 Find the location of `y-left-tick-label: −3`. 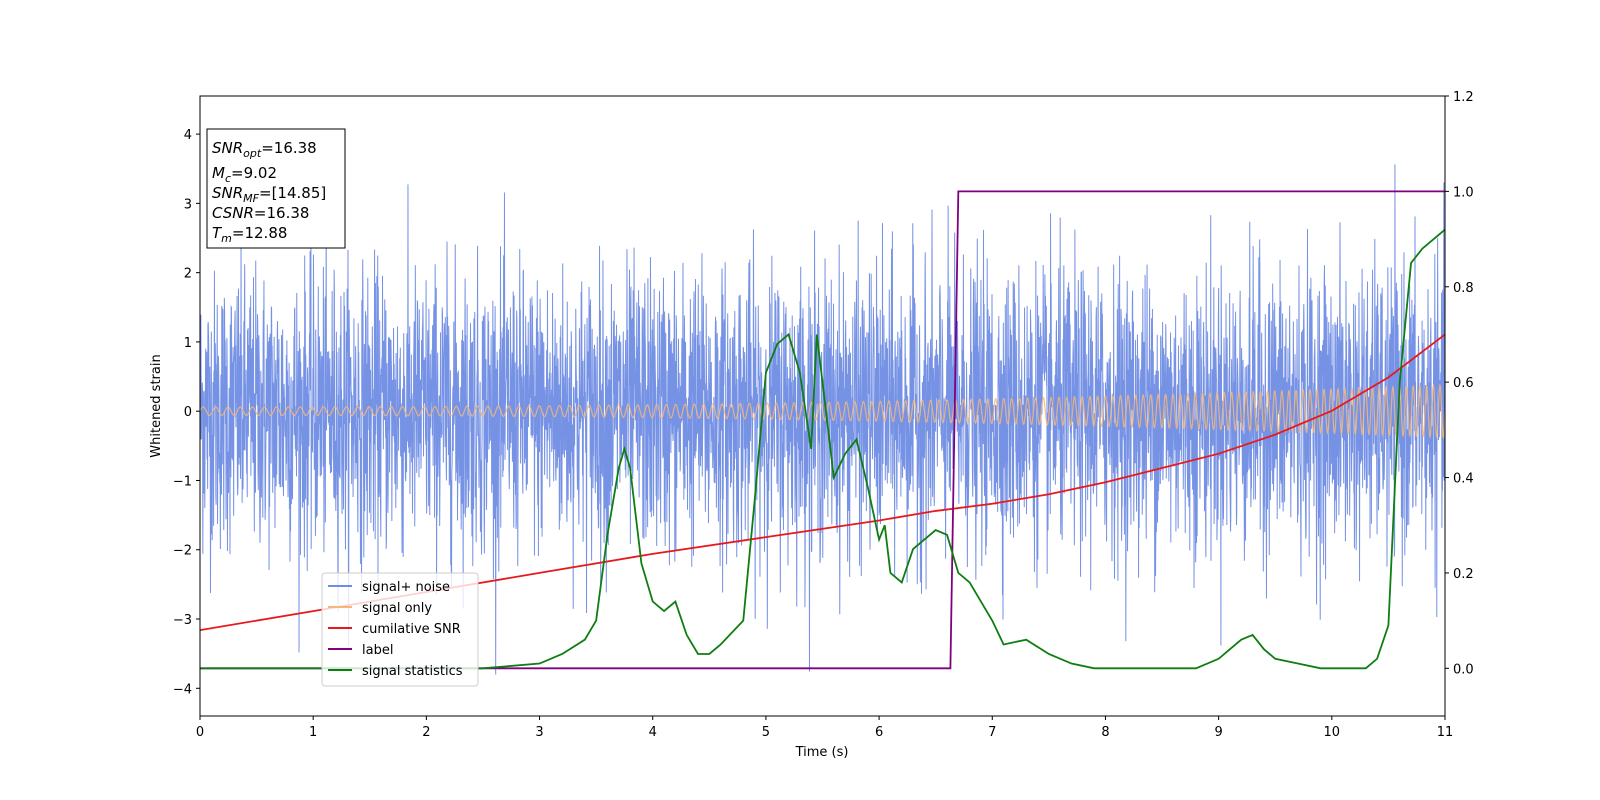

y-left-tick-label: −3 is located at coordinates (182, 620).